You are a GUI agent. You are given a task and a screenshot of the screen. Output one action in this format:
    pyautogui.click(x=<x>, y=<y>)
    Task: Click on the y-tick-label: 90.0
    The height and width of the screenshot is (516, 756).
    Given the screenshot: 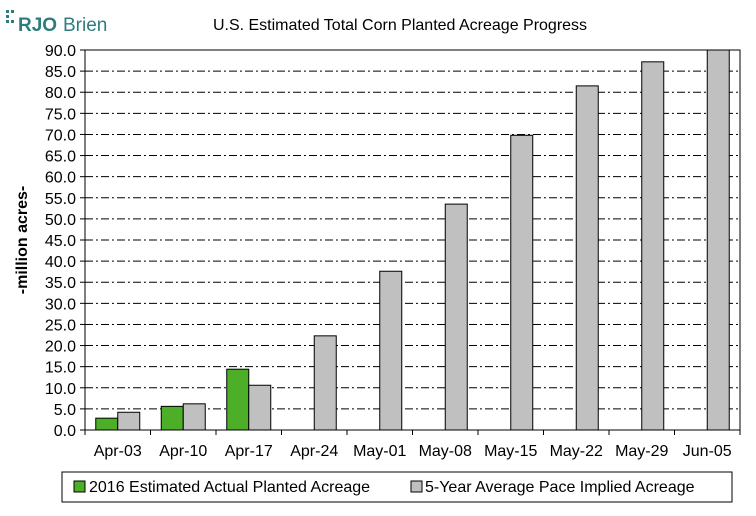 What is the action you would take?
    pyautogui.click(x=60, y=51)
    